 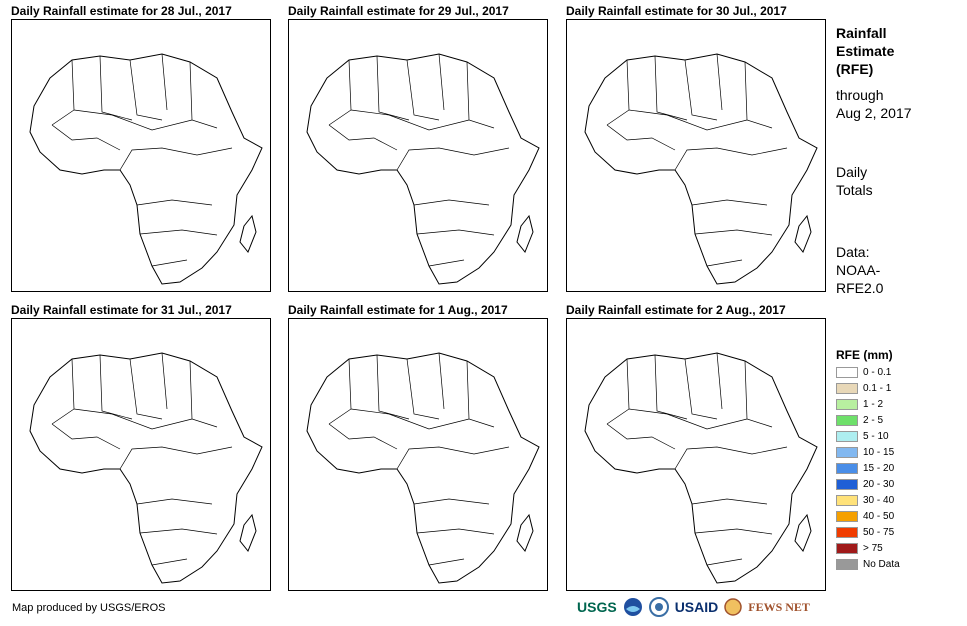 What do you see at coordinates (881, 564) in the screenshot?
I see `legend-label: No Data` at bounding box center [881, 564].